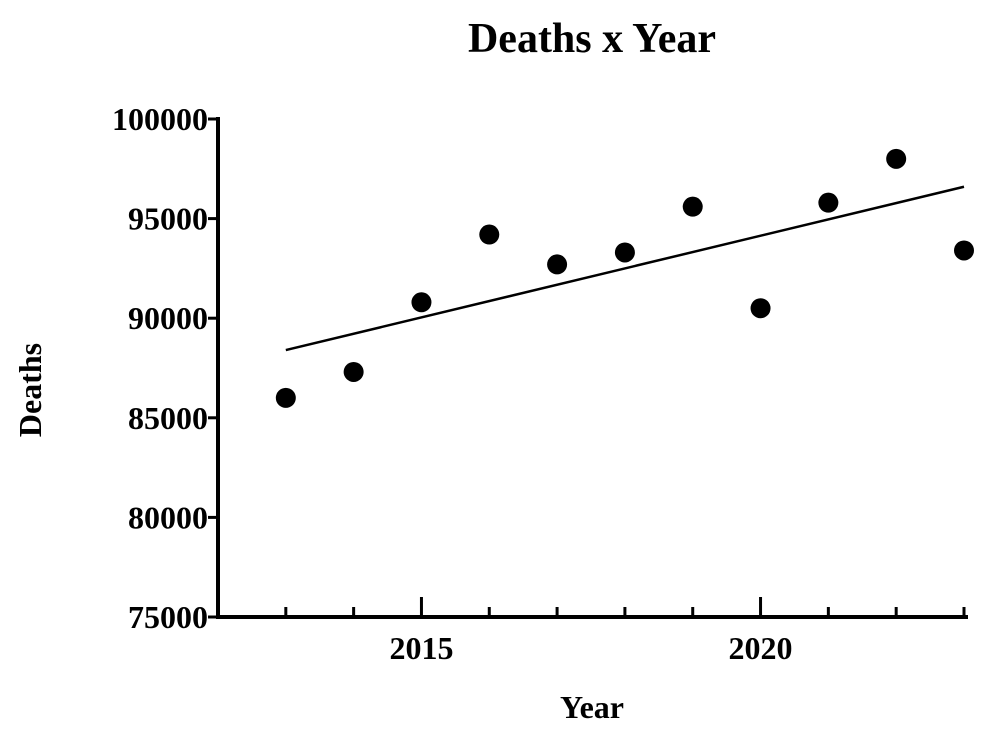 This screenshot has width=1000, height=733. Describe the element at coordinates (625, 631) in the screenshot. I see `x-ticks: 2015 2020` at that location.